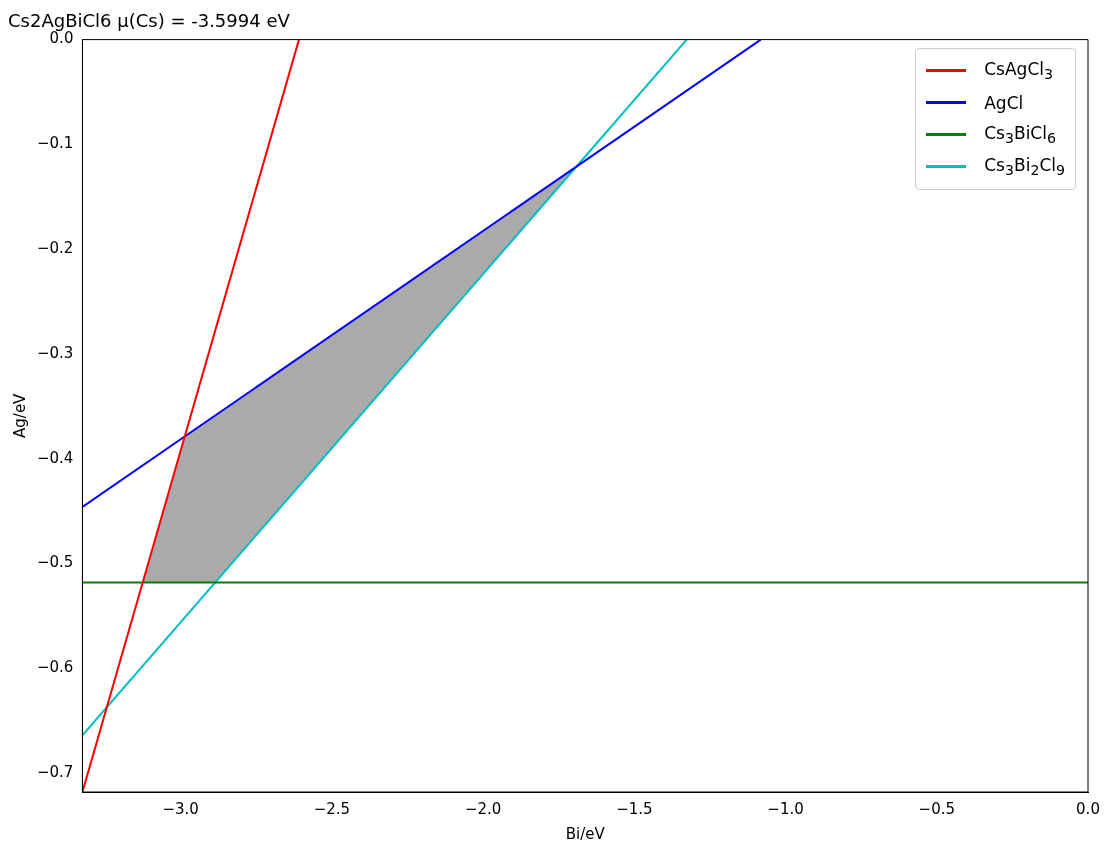 Image resolution: width=1115 pixels, height=853 pixels. What do you see at coordinates (55, 457) in the screenshot?
I see `y-tick-label: −0.4` at bounding box center [55, 457].